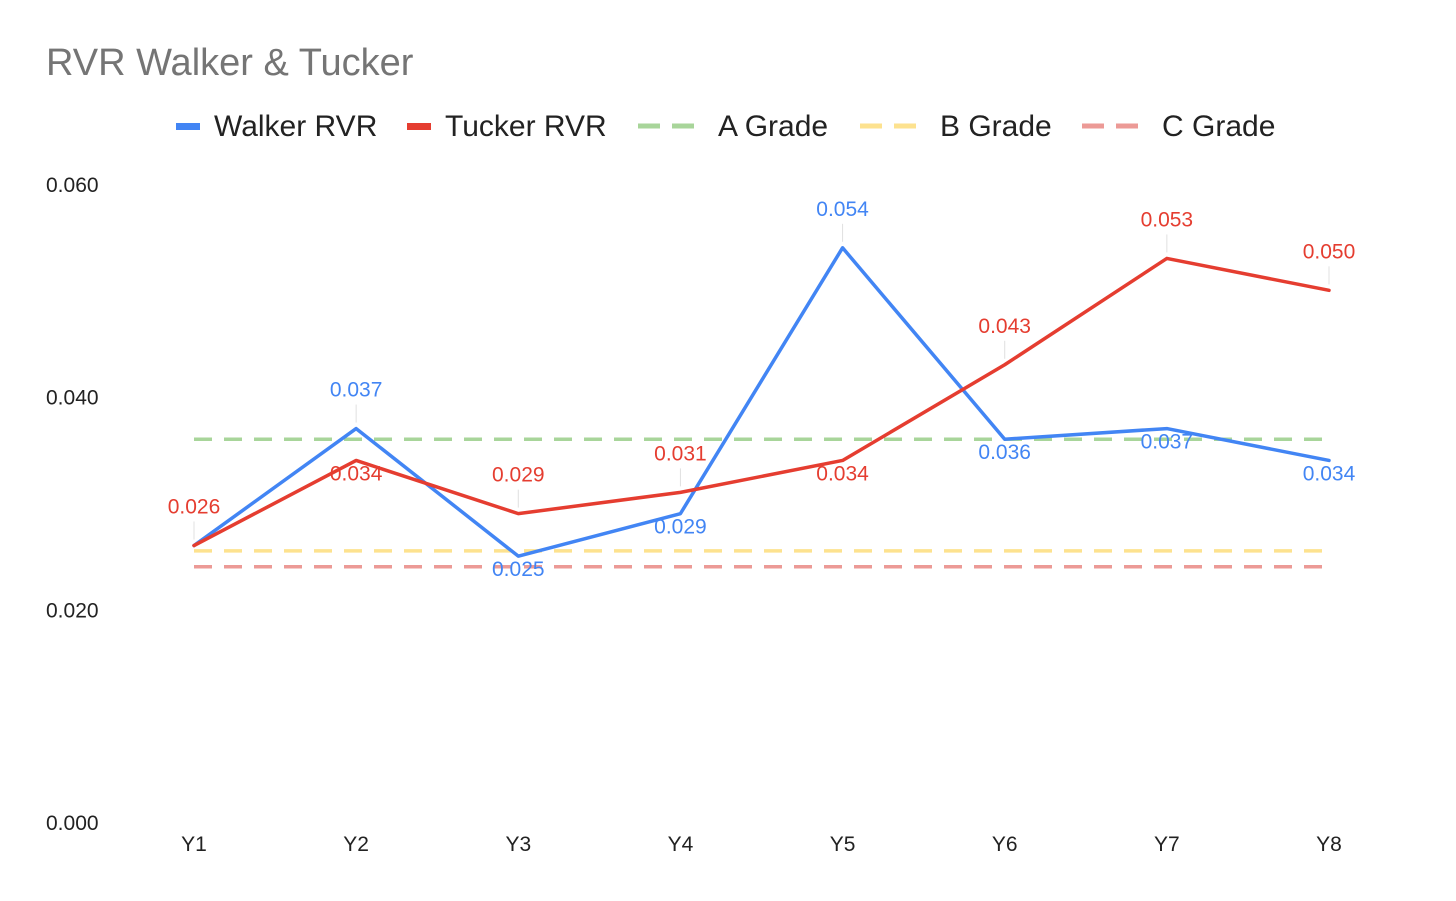 The image size is (1456, 901). Describe the element at coordinates (680, 453) in the screenshot. I see `data-label-tucker-rvr: 0.031` at that location.